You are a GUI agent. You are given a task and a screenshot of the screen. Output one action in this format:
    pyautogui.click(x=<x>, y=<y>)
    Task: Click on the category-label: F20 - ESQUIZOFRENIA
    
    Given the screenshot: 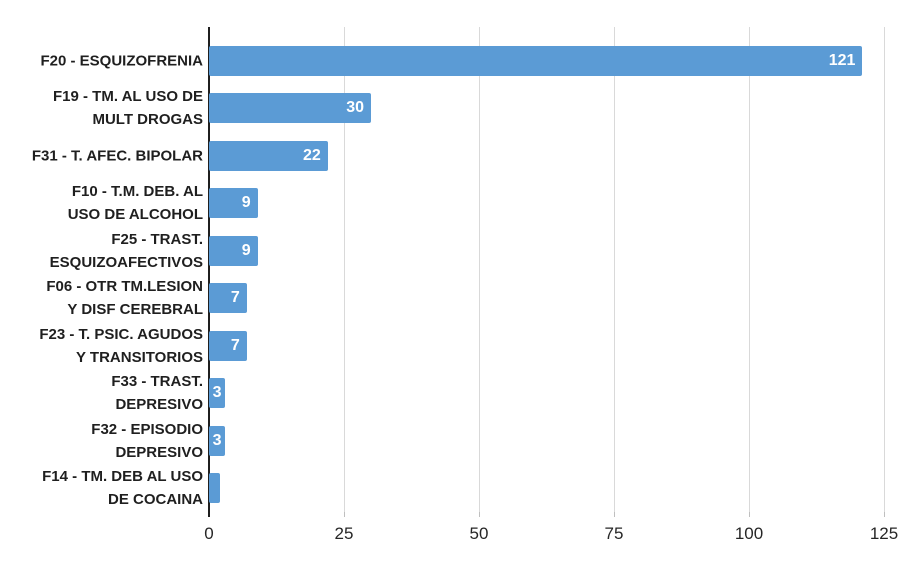 What is the action you would take?
    pyautogui.click(x=121, y=61)
    